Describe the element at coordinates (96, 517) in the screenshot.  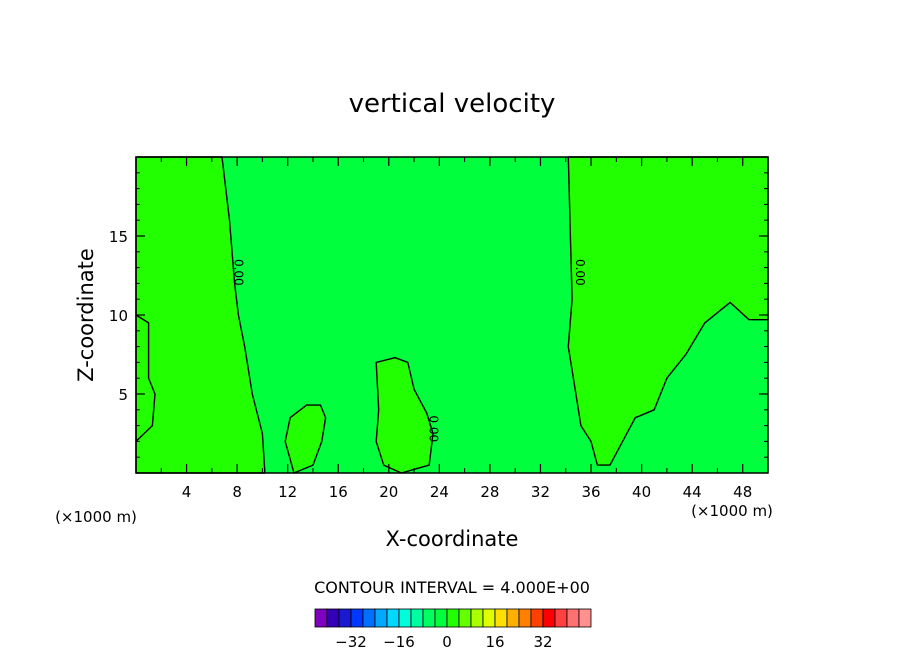
I see `x-unit-label-left: (×1000 m)` at that location.